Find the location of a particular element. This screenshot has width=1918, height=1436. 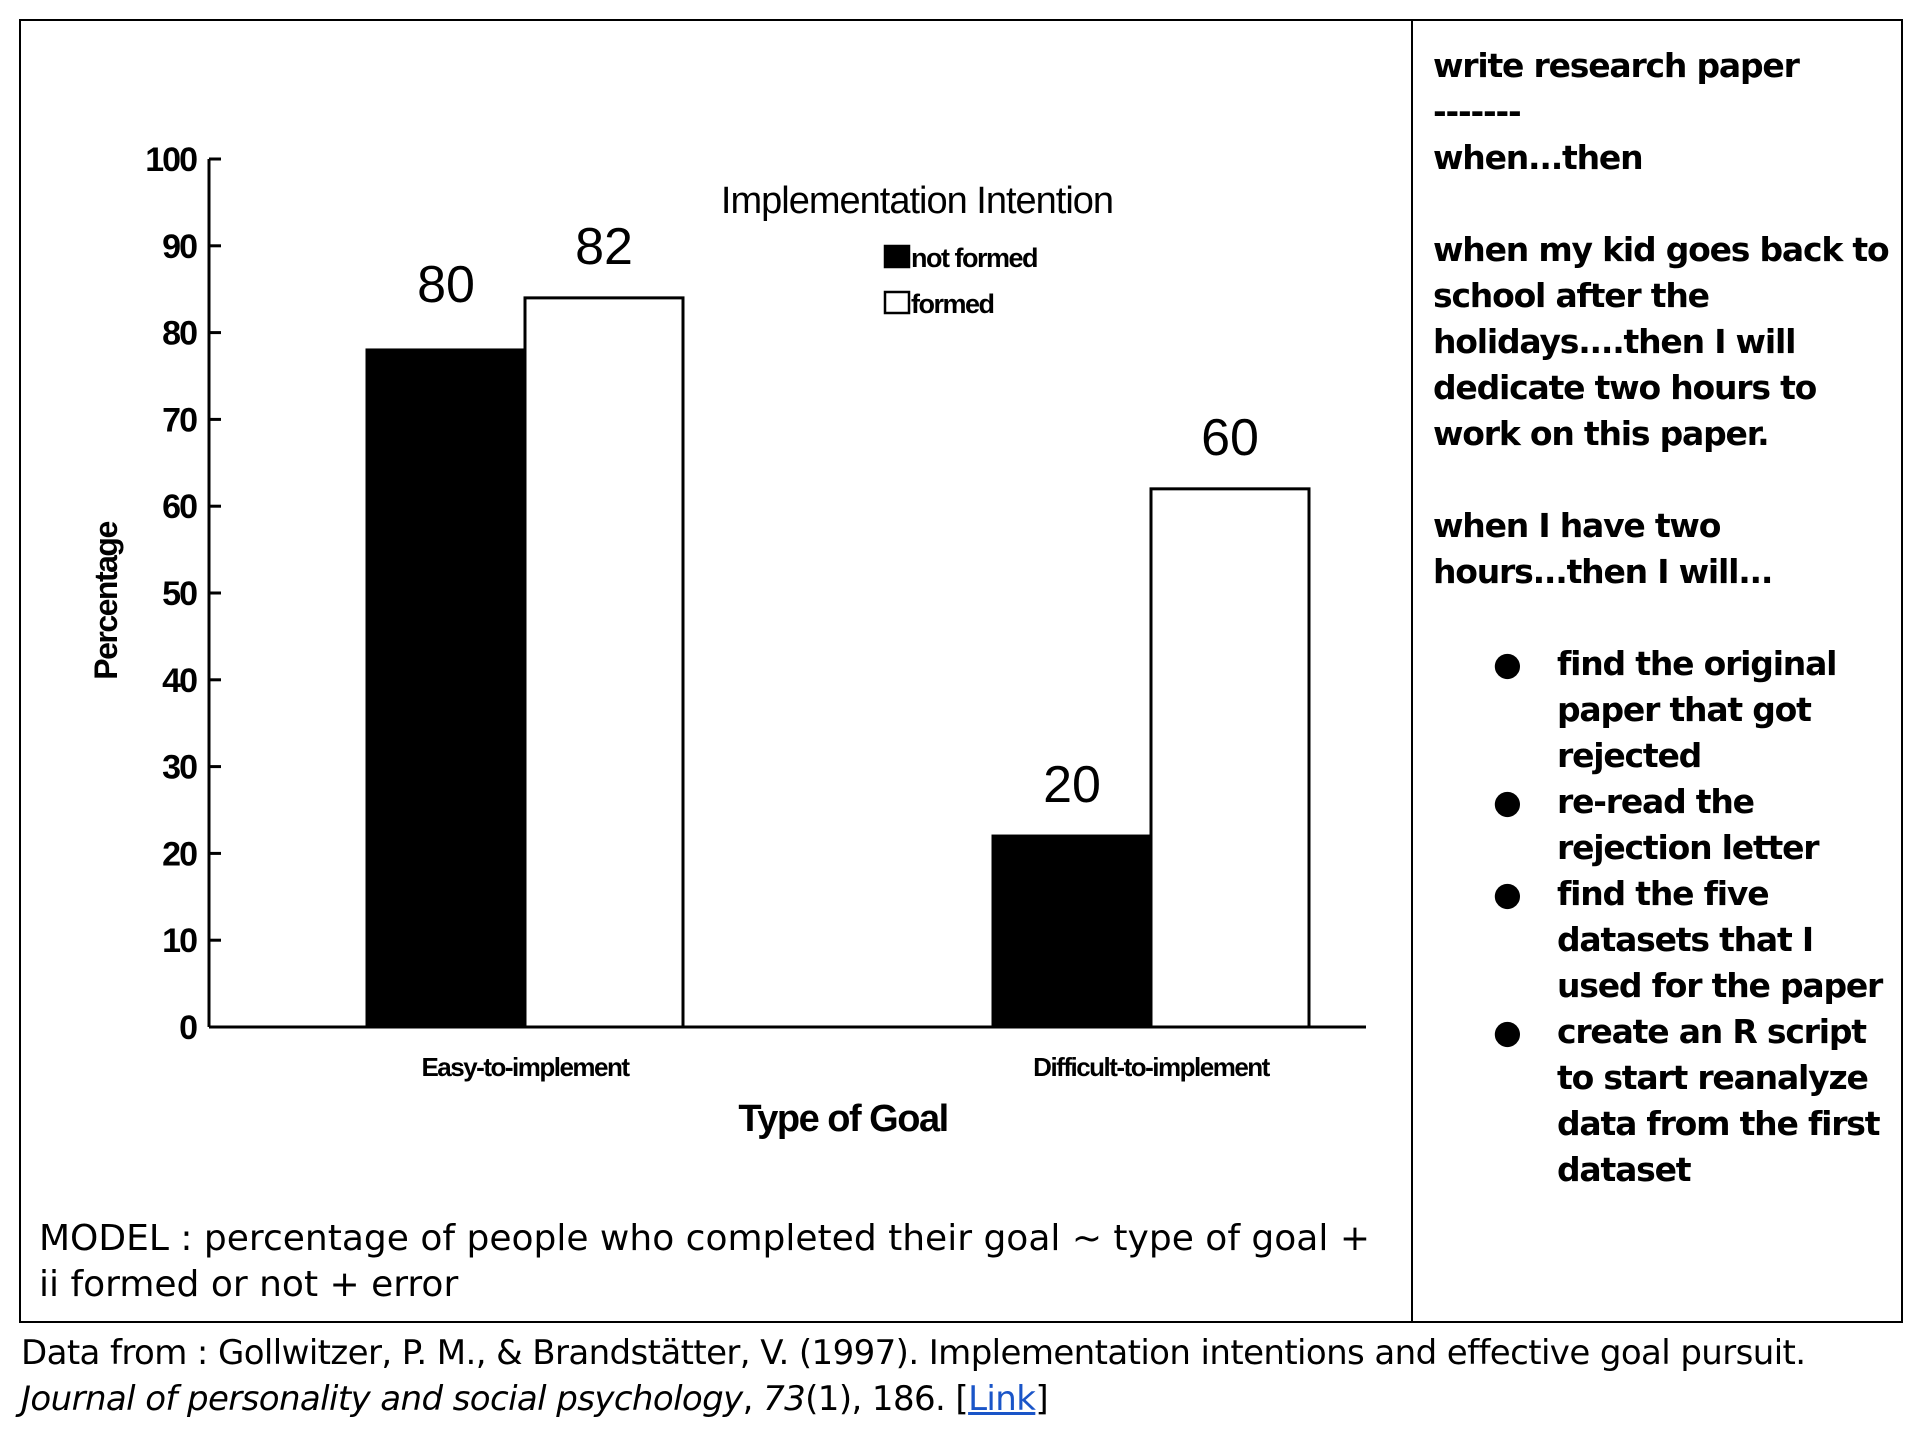

notes-heading: write research paper is located at coordinates (1616, 65).